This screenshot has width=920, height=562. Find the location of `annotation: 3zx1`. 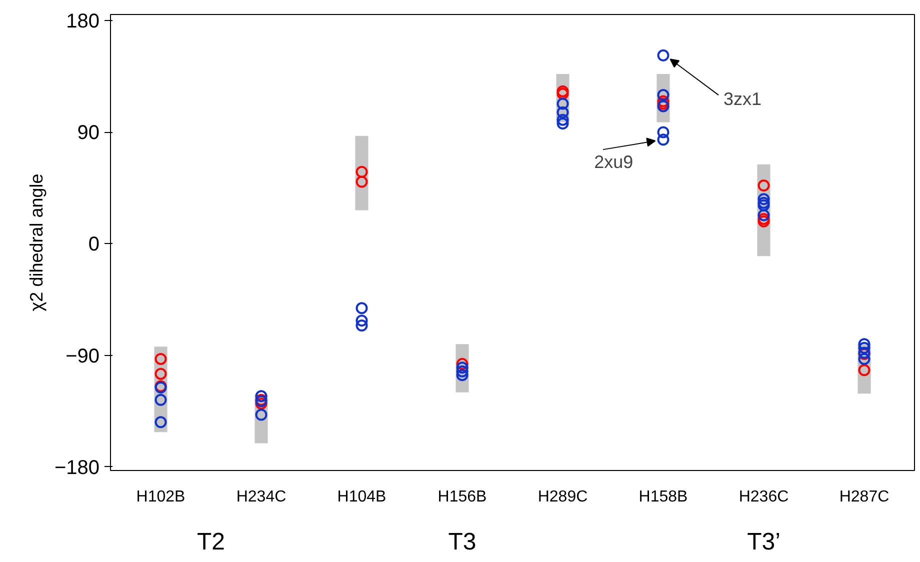

annotation: 3zx1 is located at coordinates (743, 98).